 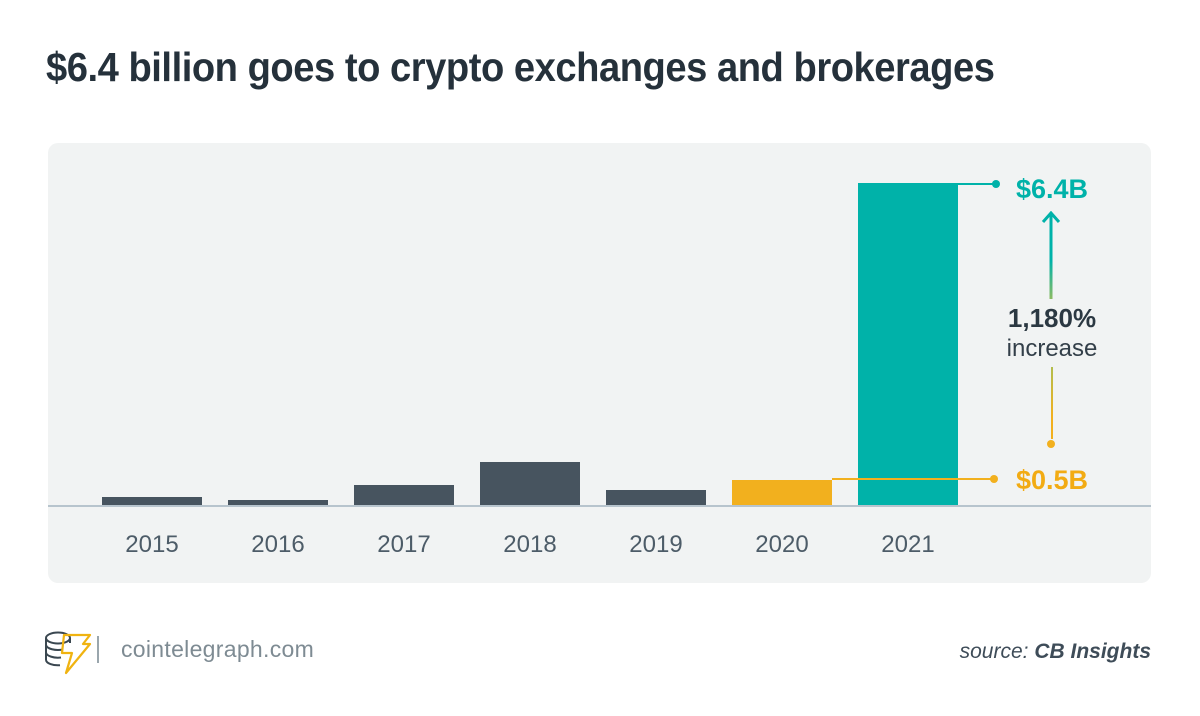 I want to click on x-label-2016: 2016, so click(x=278, y=544).